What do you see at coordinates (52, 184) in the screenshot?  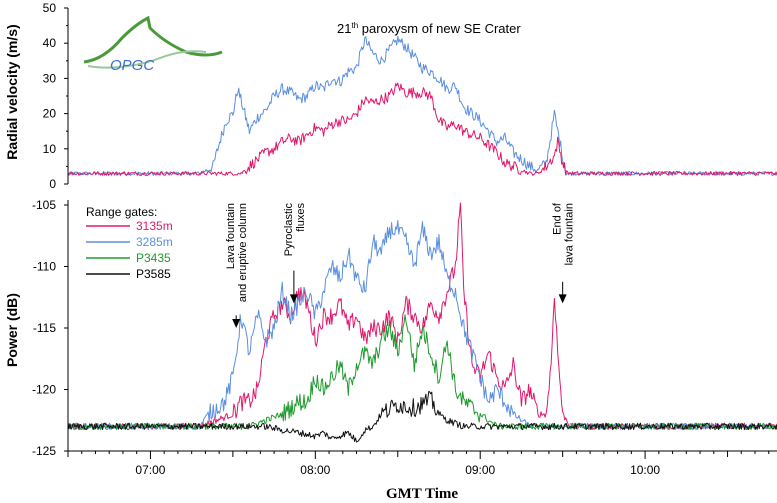 I see `y-tick-label: 0` at bounding box center [52, 184].